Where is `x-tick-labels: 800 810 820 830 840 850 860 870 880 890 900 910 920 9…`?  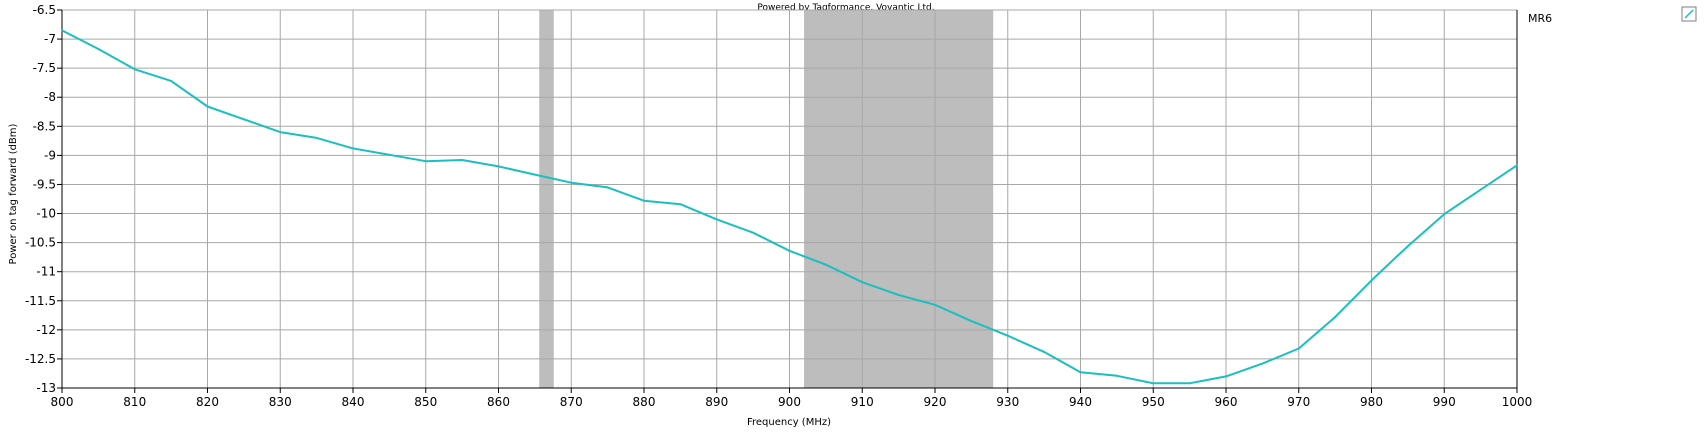 x-tick-labels: 800 810 820 830 840 850 860 870 880 890 900 910 920 9… is located at coordinates (792, 402).